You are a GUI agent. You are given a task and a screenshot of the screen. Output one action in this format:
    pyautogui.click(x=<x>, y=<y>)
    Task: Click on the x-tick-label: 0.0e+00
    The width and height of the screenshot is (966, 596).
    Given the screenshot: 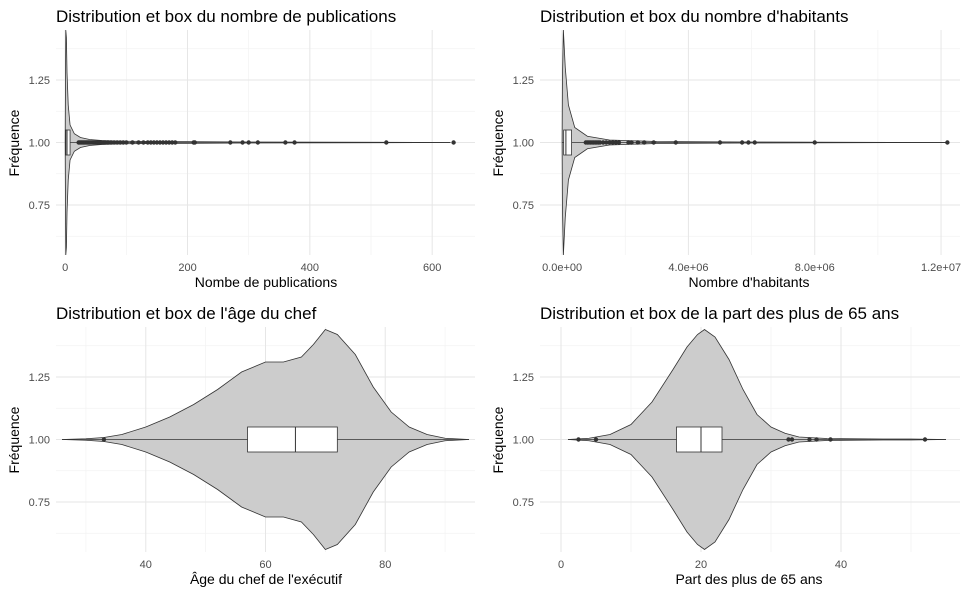 What is the action you would take?
    pyautogui.click(x=562, y=268)
    